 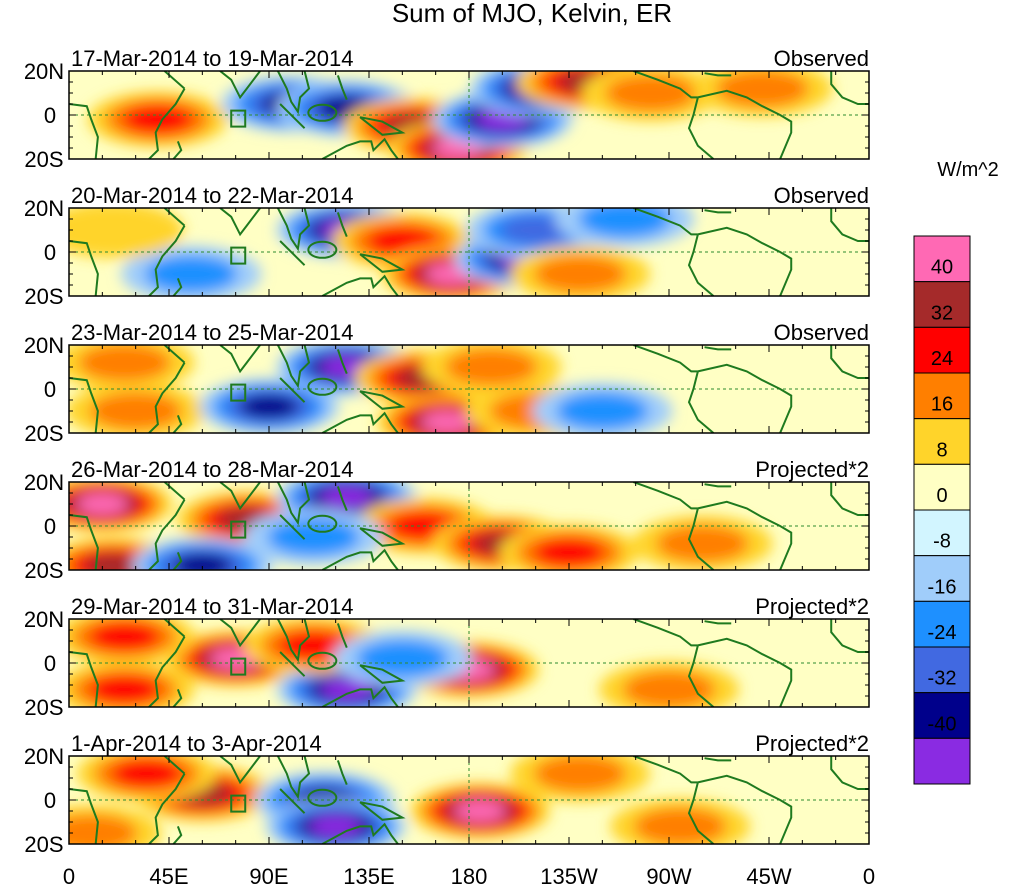 I want to click on colorbar-tick-label: -24, so click(x=942, y=633).